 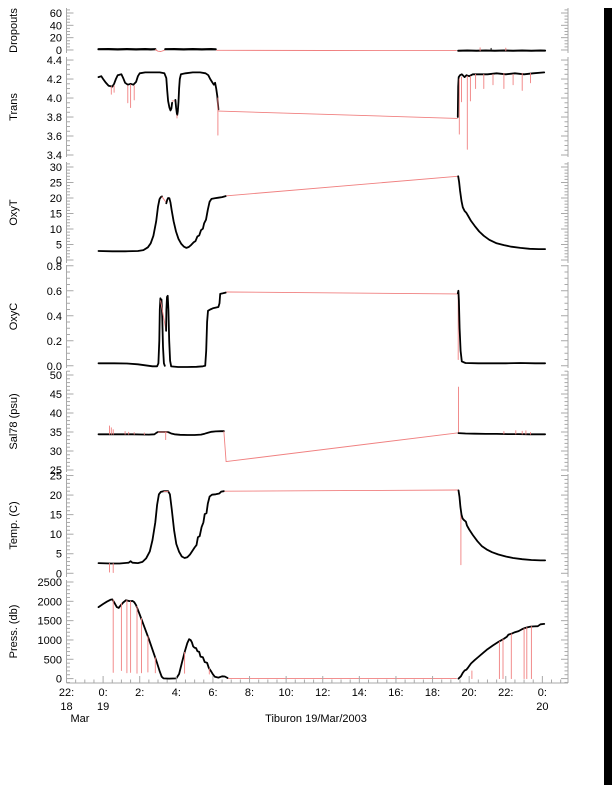 I want to click on panel-ylabel: OxyC, so click(x=14, y=317).